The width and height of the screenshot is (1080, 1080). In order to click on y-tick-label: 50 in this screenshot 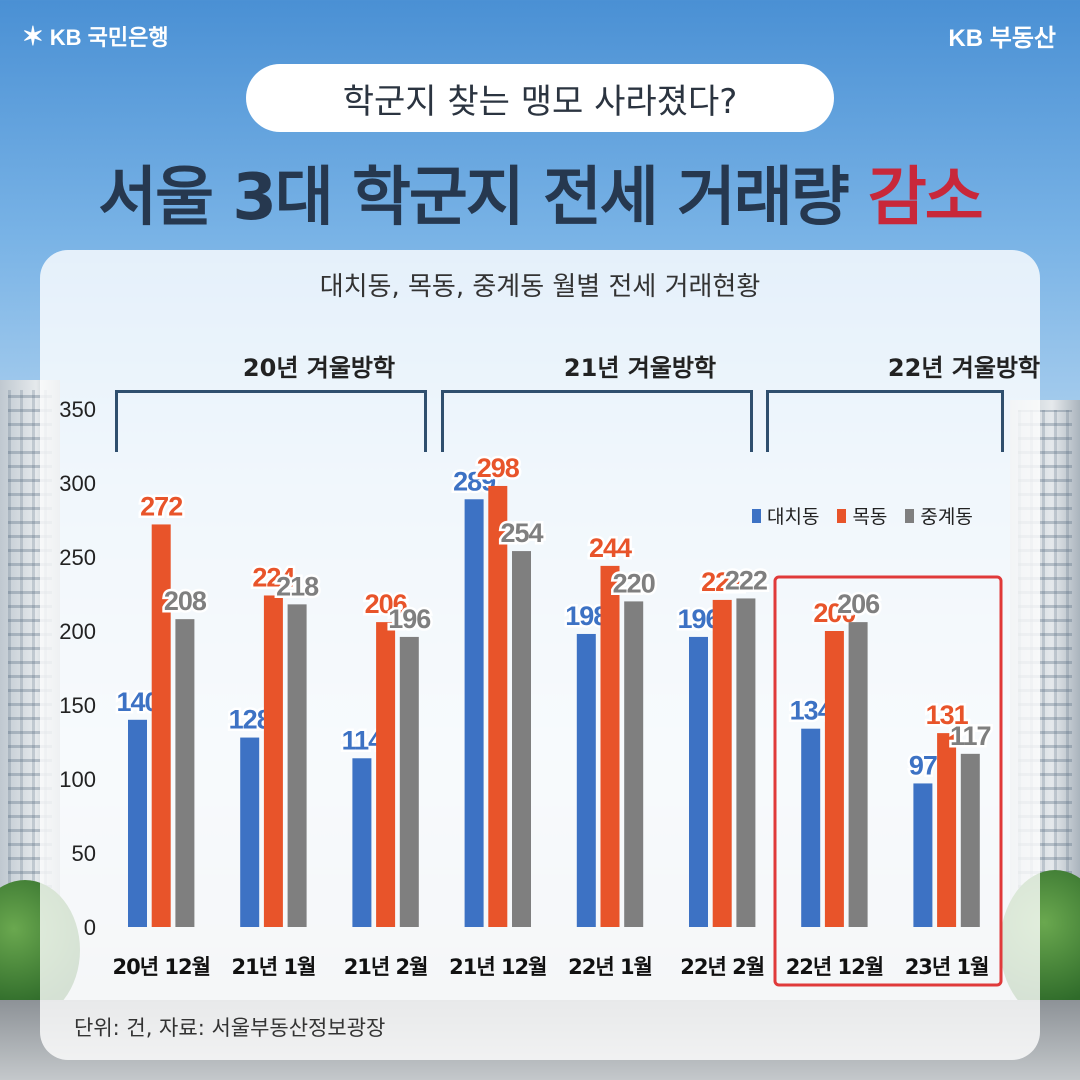, I will do `click(84, 853)`.